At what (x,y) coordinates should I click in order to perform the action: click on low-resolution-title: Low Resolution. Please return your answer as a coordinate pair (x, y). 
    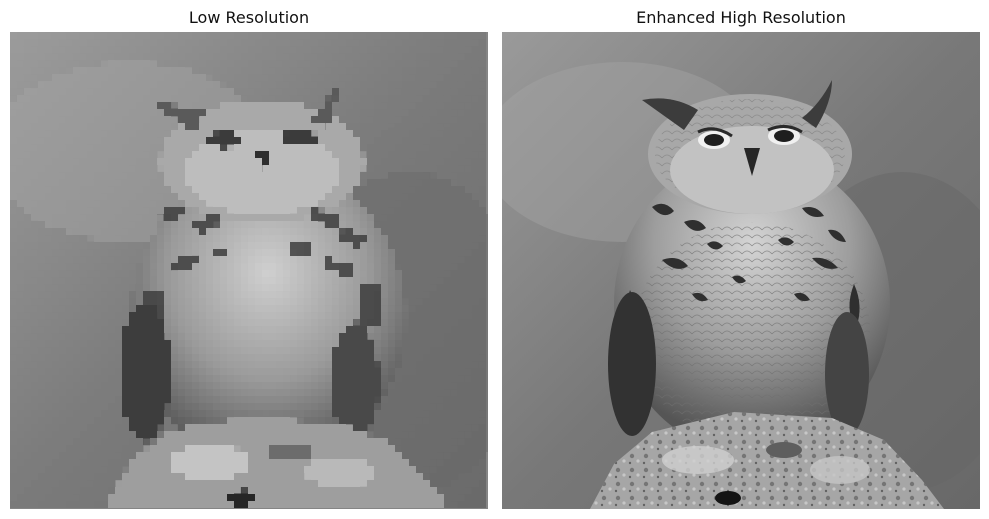
    Looking at the image, I should click on (249, 17).